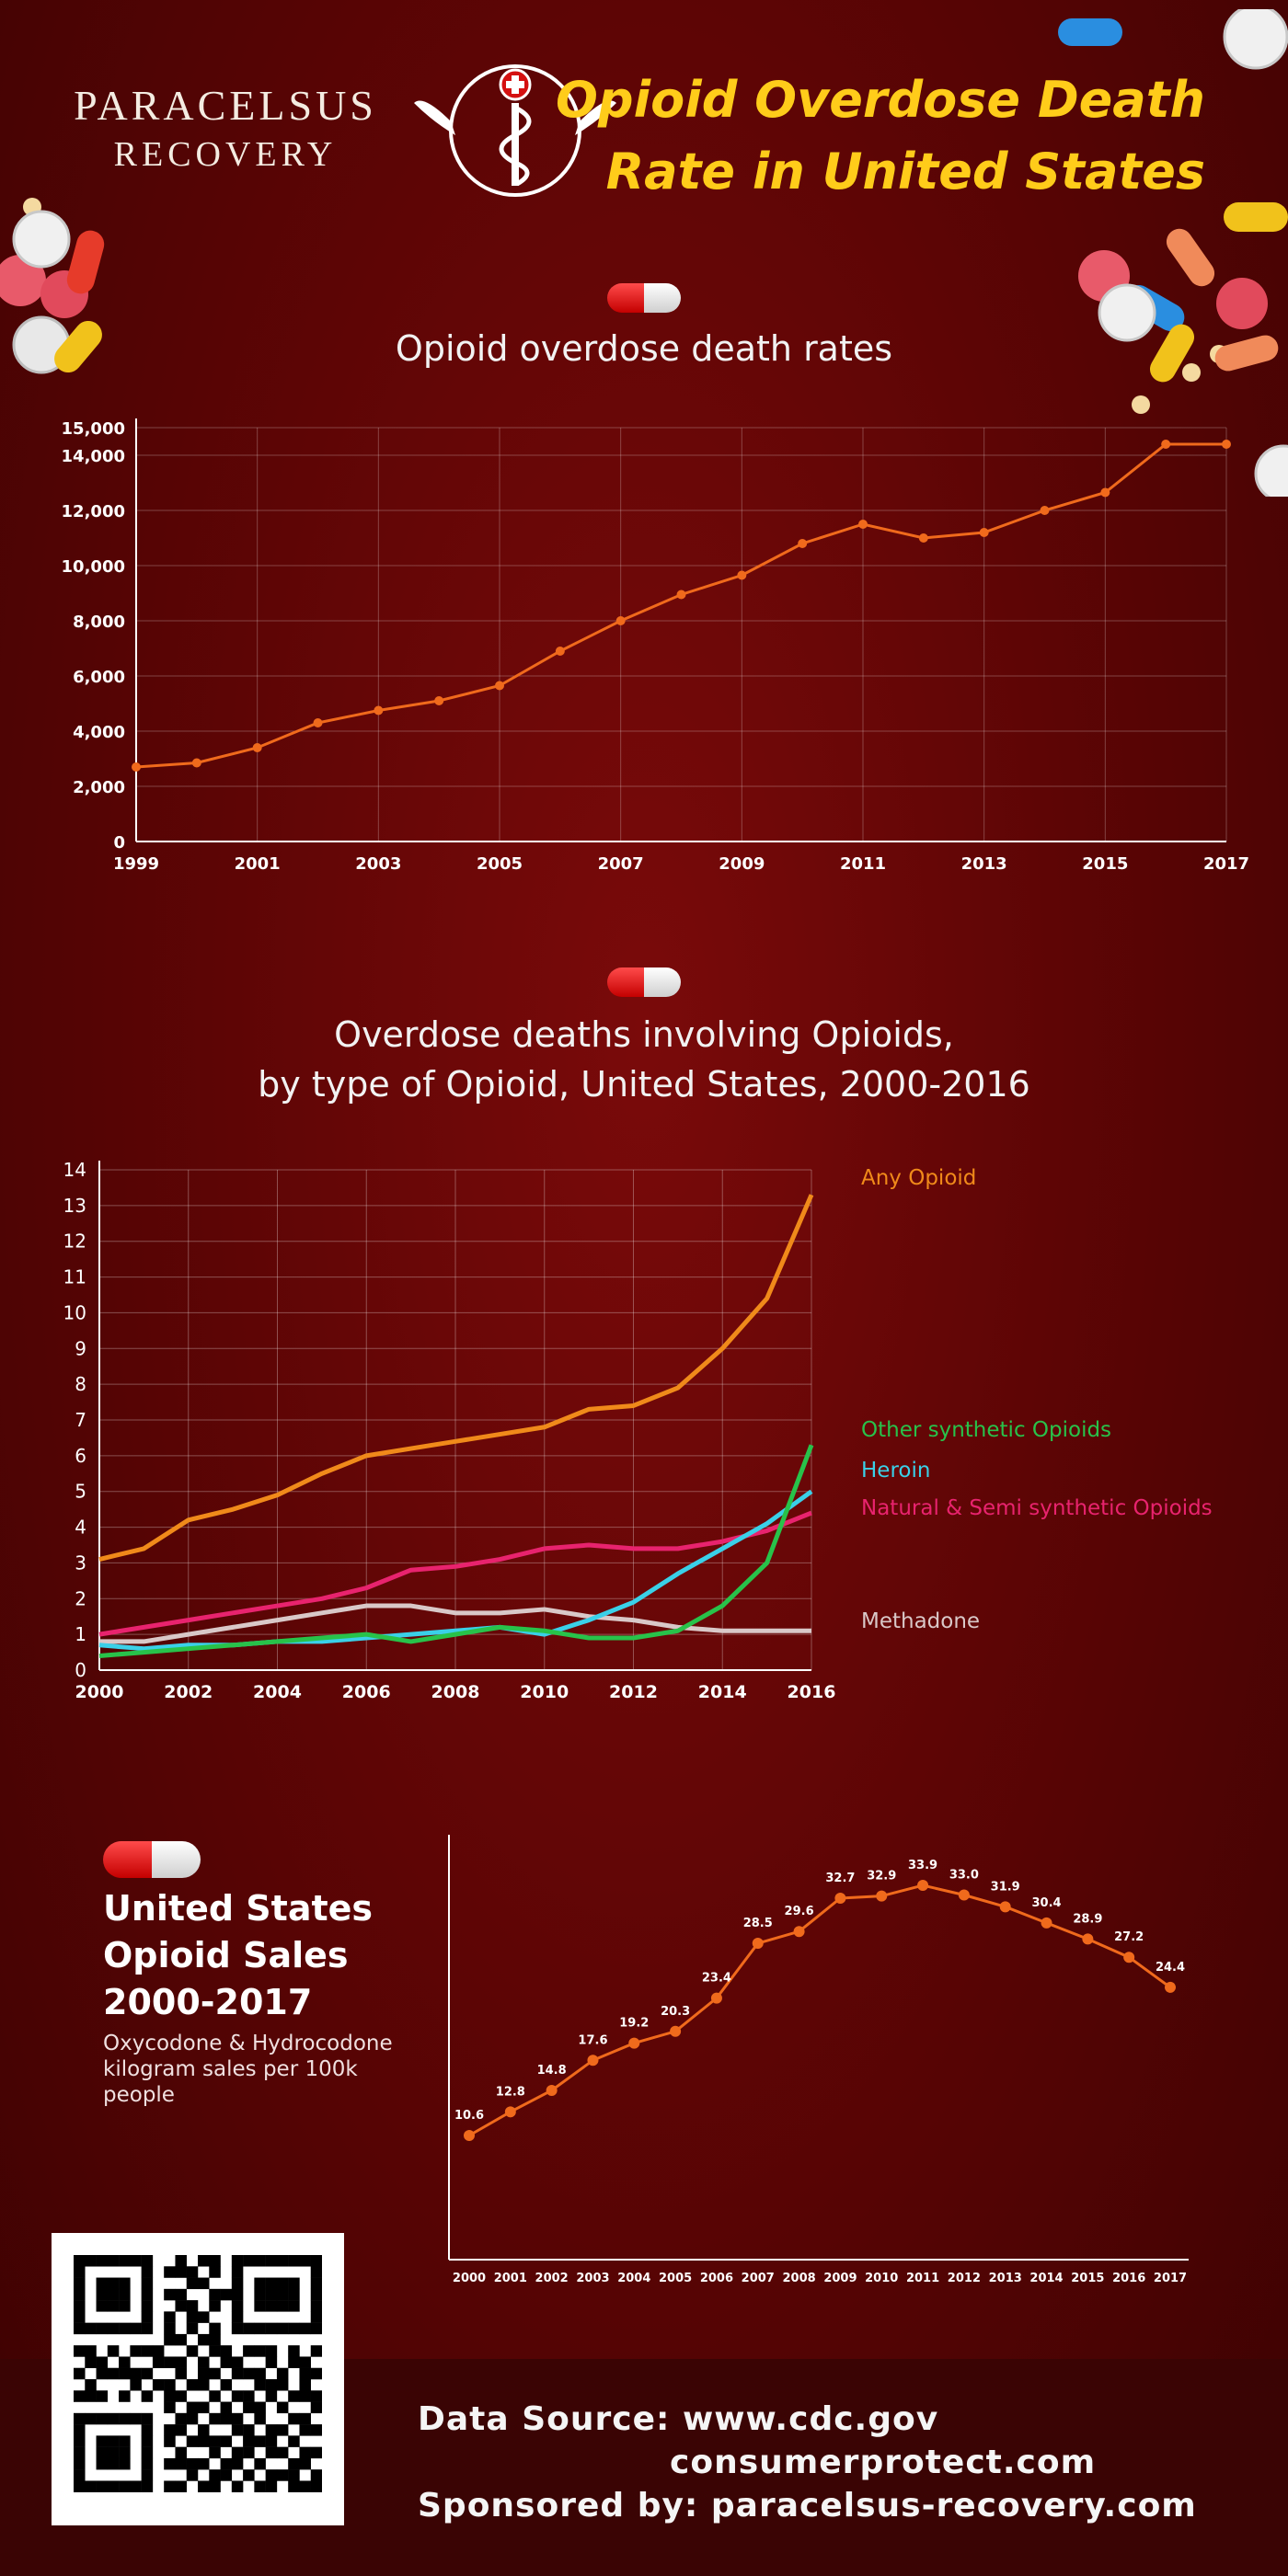 This screenshot has height=2576, width=1288. Describe the element at coordinates (592, 2278) in the screenshot. I see `x-tick-label: 2003` at that location.